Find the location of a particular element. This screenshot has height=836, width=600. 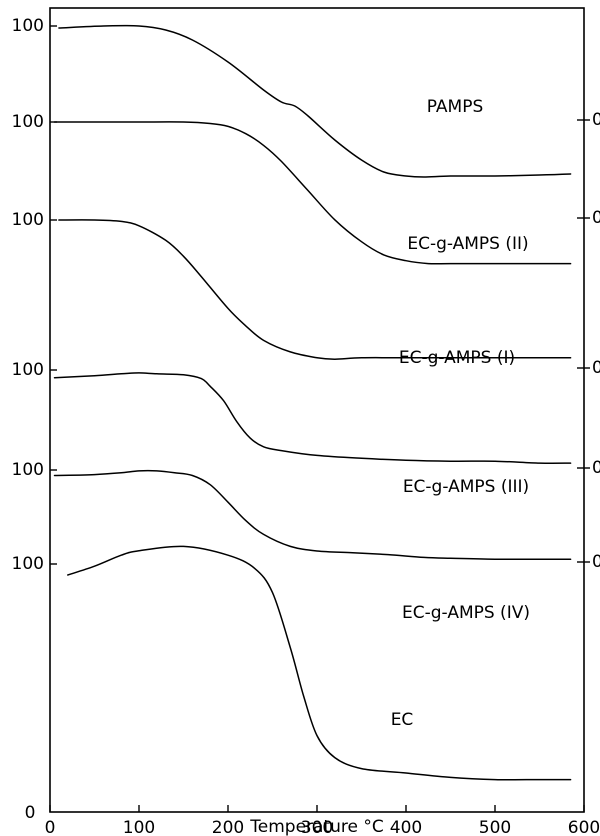

series-label: EC-g-AMPS (III) is located at coordinates (466, 487).